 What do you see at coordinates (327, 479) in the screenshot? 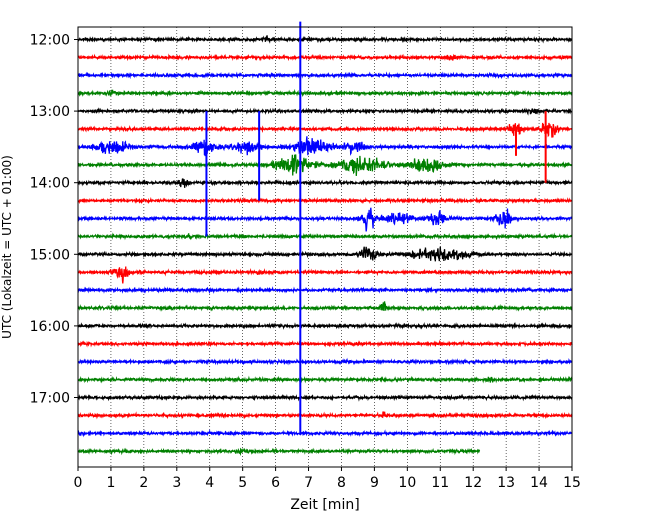
I see `x-axis: 0 1 2 3 4 5 6 7 8 9 10 11 12 13 14 15` at bounding box center [327, 479].